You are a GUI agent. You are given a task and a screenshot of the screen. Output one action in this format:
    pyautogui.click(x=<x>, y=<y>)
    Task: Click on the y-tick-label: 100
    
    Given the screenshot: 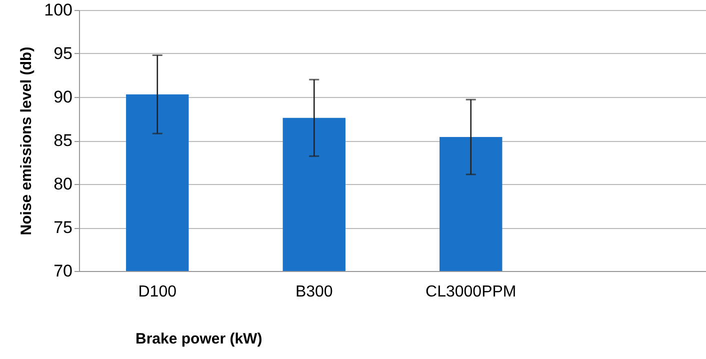 What is the action you would take?
    pyautogui.click(x=58, y=10)
    